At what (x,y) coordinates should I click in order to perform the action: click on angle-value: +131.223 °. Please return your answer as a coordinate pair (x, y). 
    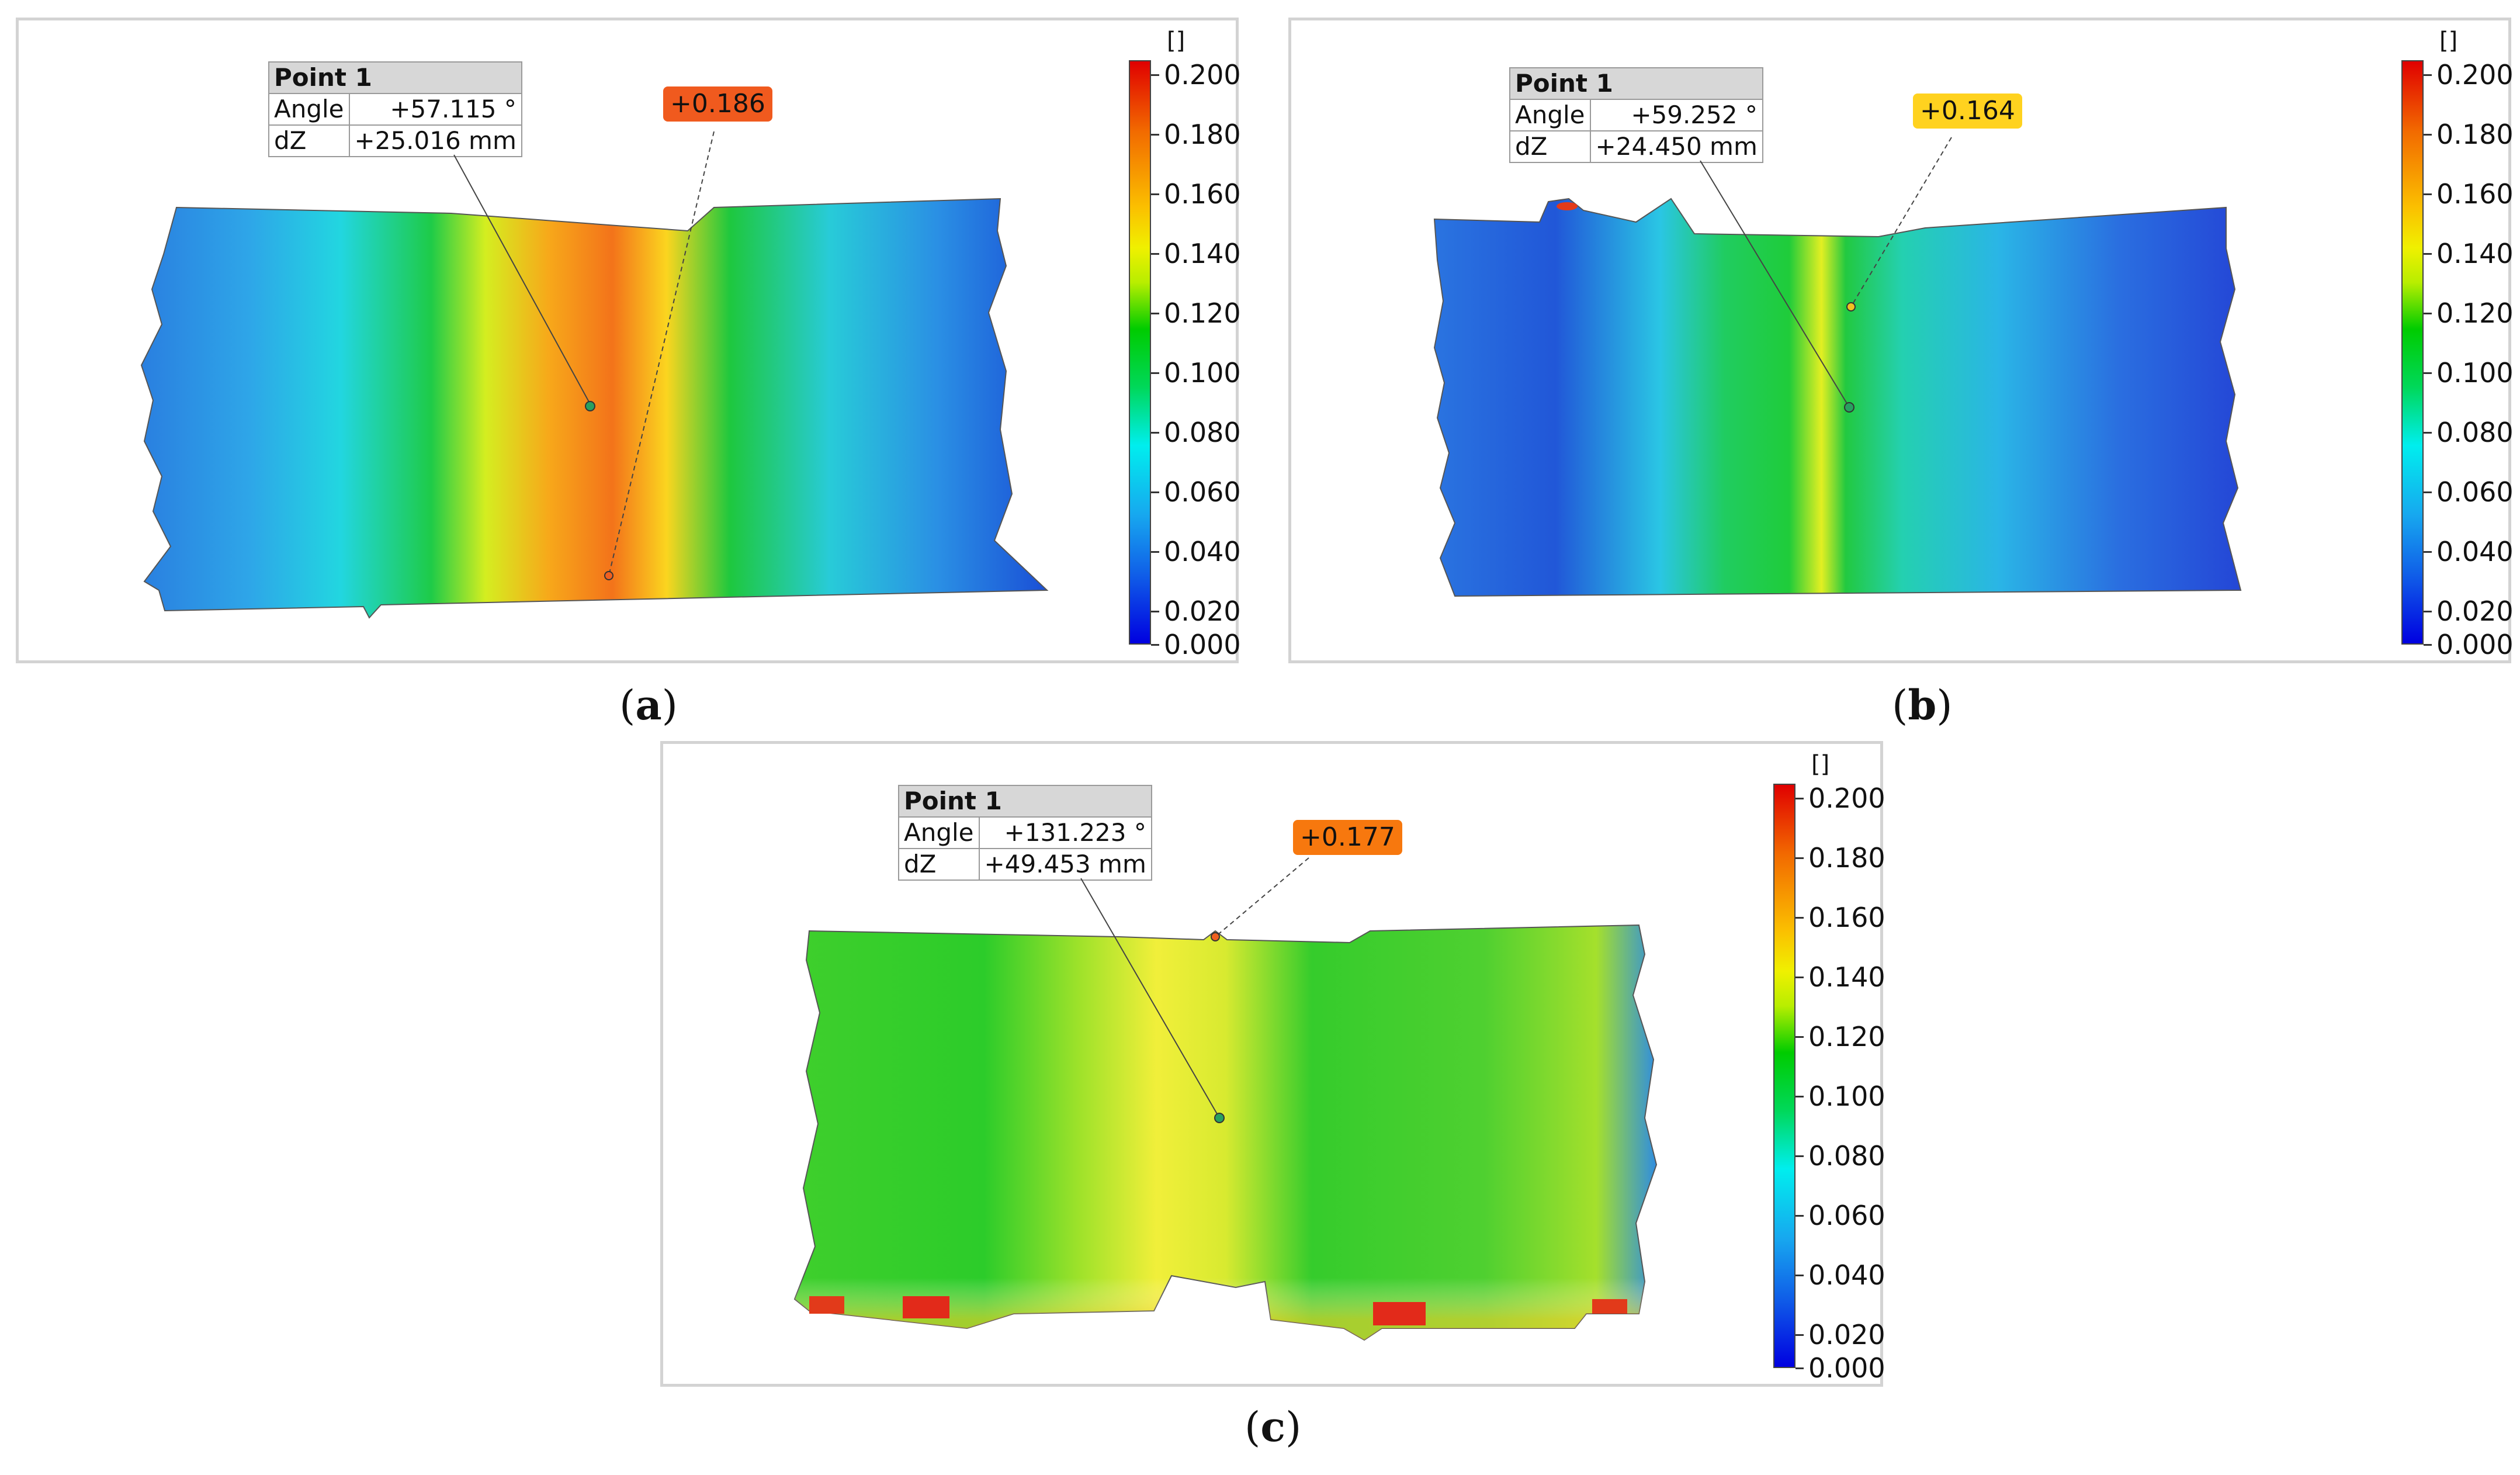
    Looking at the image, I should click on (1065, 832).